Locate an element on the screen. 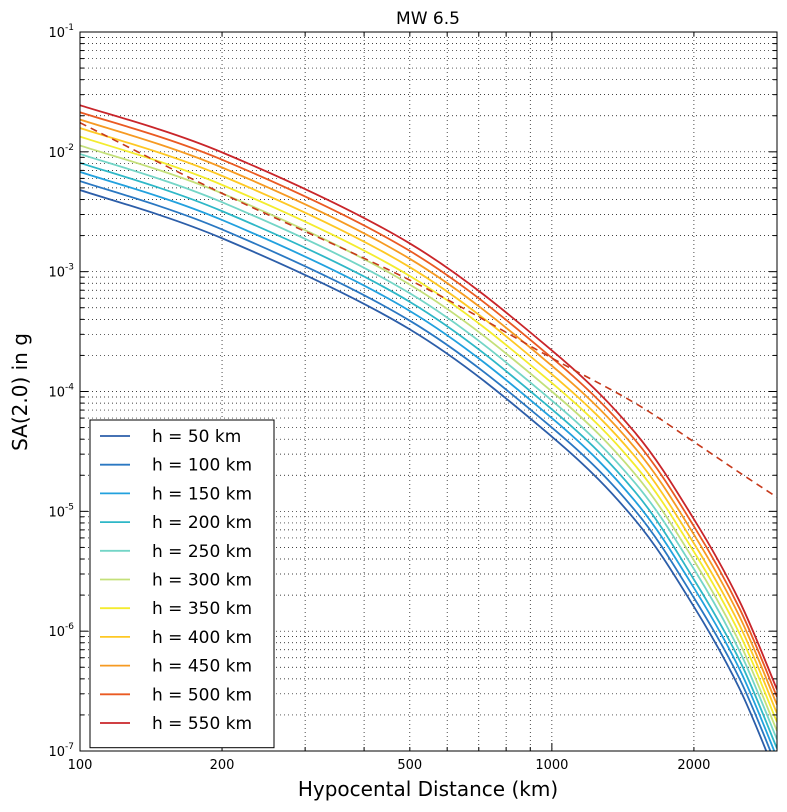 Image resolution: width=787 pixels, height=812 pixels. x-tick-label: 500 is located at coordinates (409, 765).